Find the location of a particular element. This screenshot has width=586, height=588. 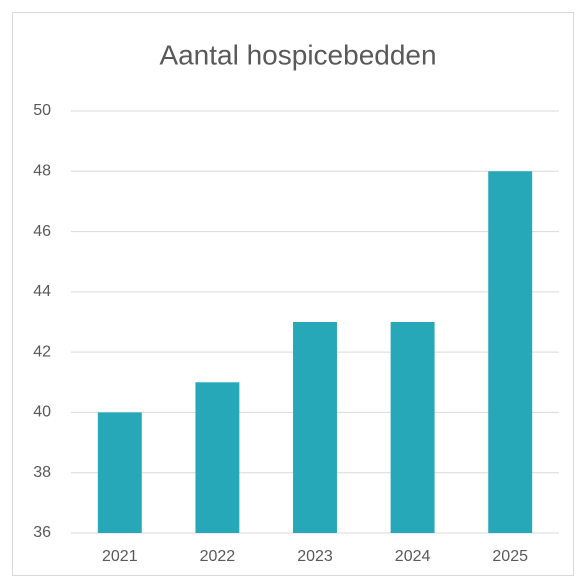

x-tick-label: 2023 is located at coordinates (315, 556).